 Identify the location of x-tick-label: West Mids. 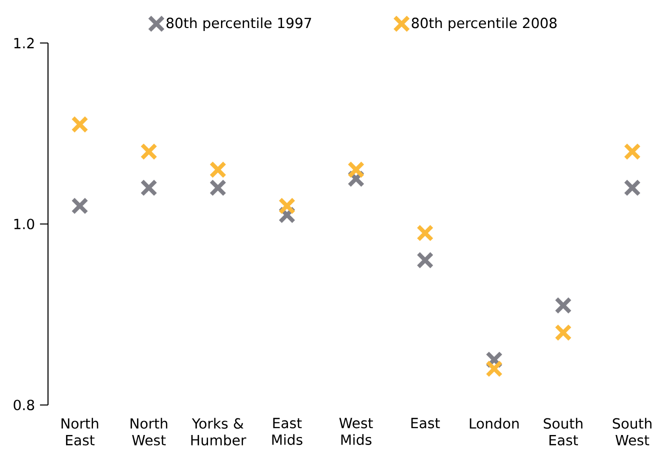
(356, 431).